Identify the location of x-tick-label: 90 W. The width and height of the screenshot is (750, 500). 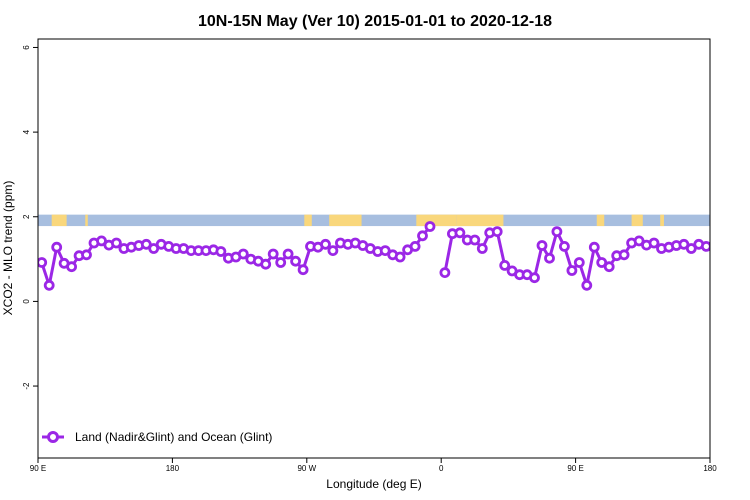
(306, 468).